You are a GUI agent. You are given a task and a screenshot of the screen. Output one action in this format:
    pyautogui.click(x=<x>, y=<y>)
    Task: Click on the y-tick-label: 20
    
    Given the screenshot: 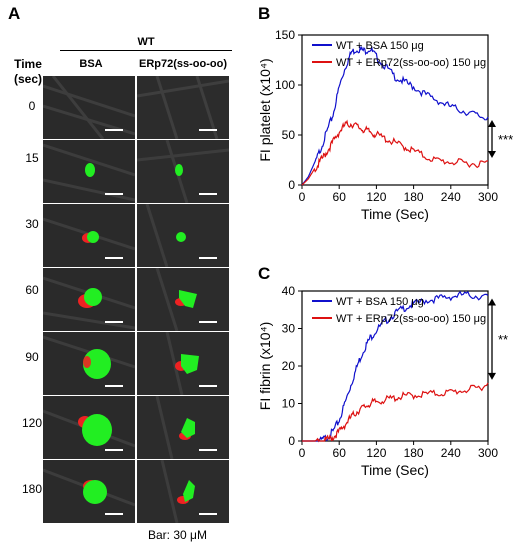 What is the action you would take?
    pyautogui.click(x=289, y=366)
    